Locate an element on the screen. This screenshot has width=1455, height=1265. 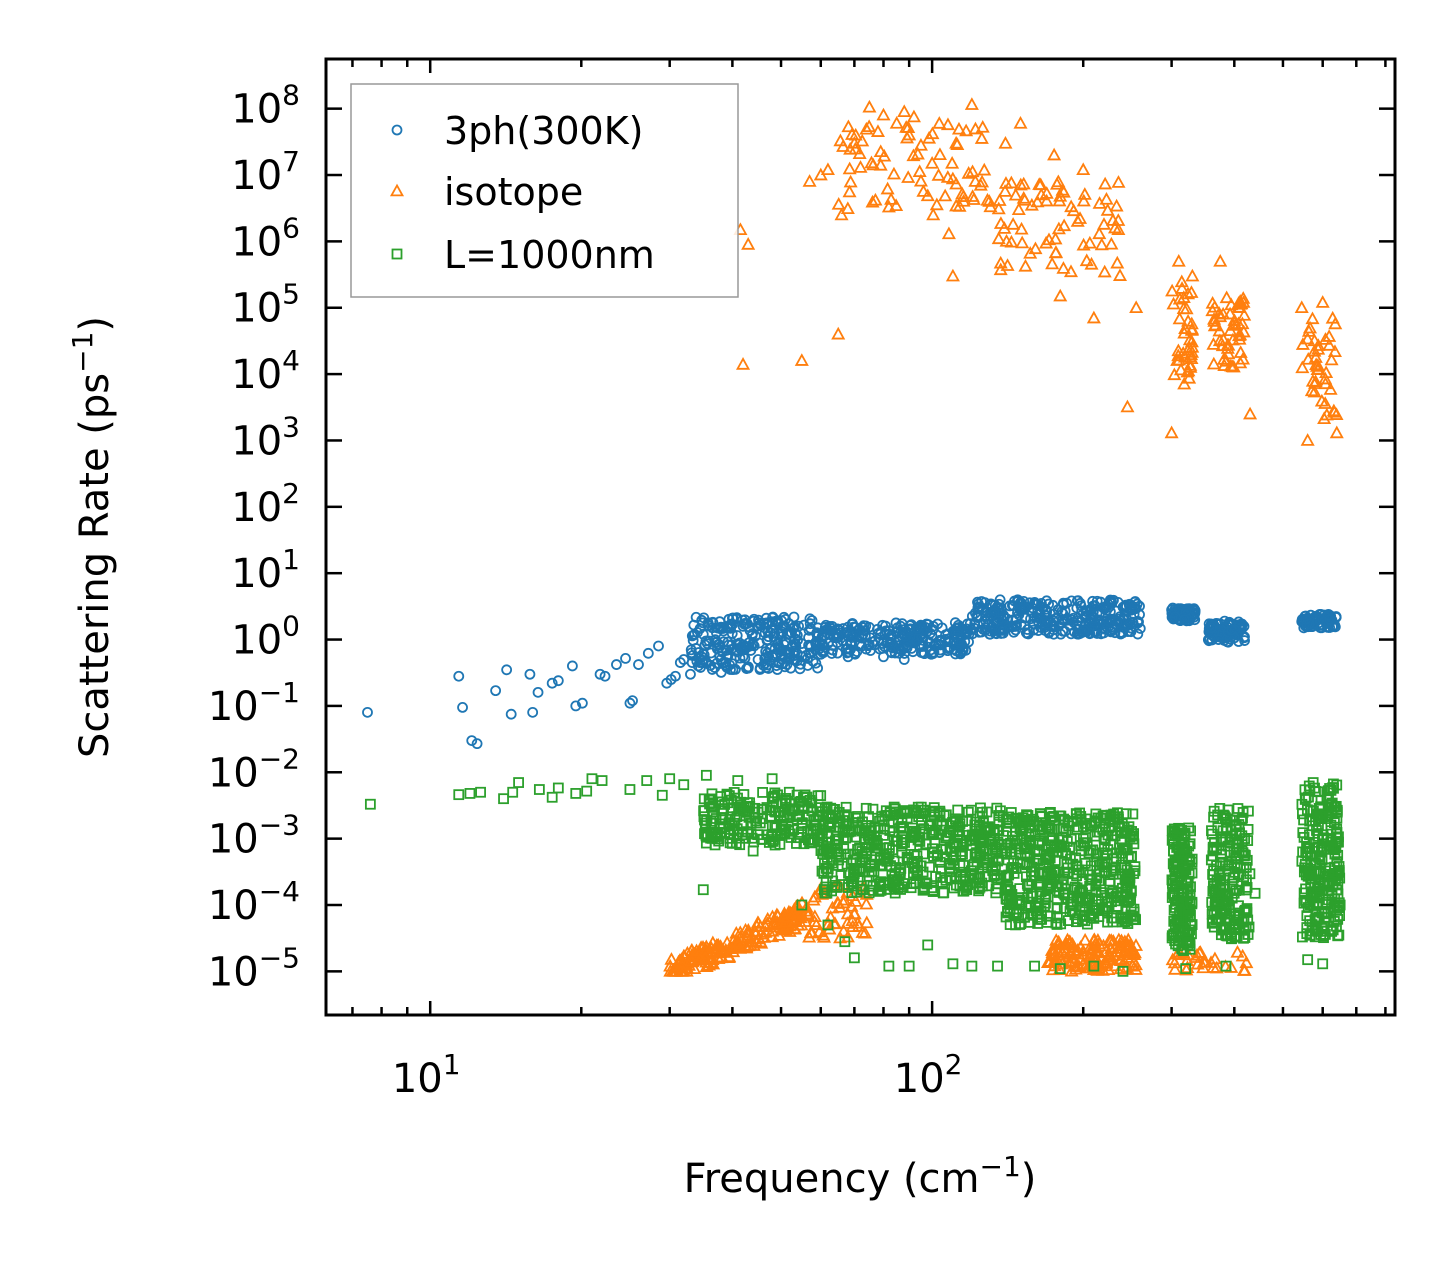
legend-label-boundary: L=1000nm is located at coordinates (549, 255).